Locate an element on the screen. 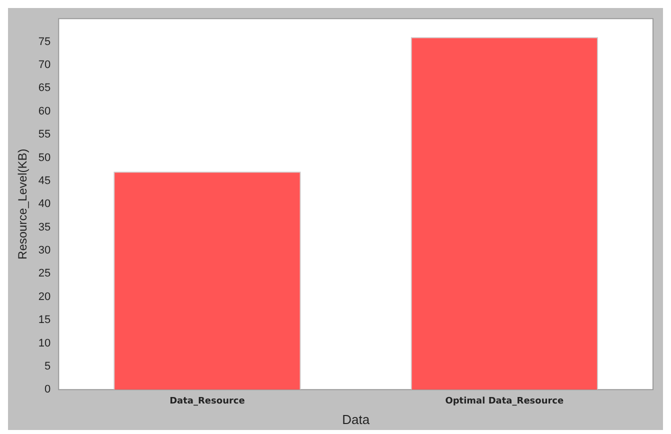 Image resolution: width=671 pixels, height=434 pixels. y-tick-label: 40 is located at coordinates (44, 204).